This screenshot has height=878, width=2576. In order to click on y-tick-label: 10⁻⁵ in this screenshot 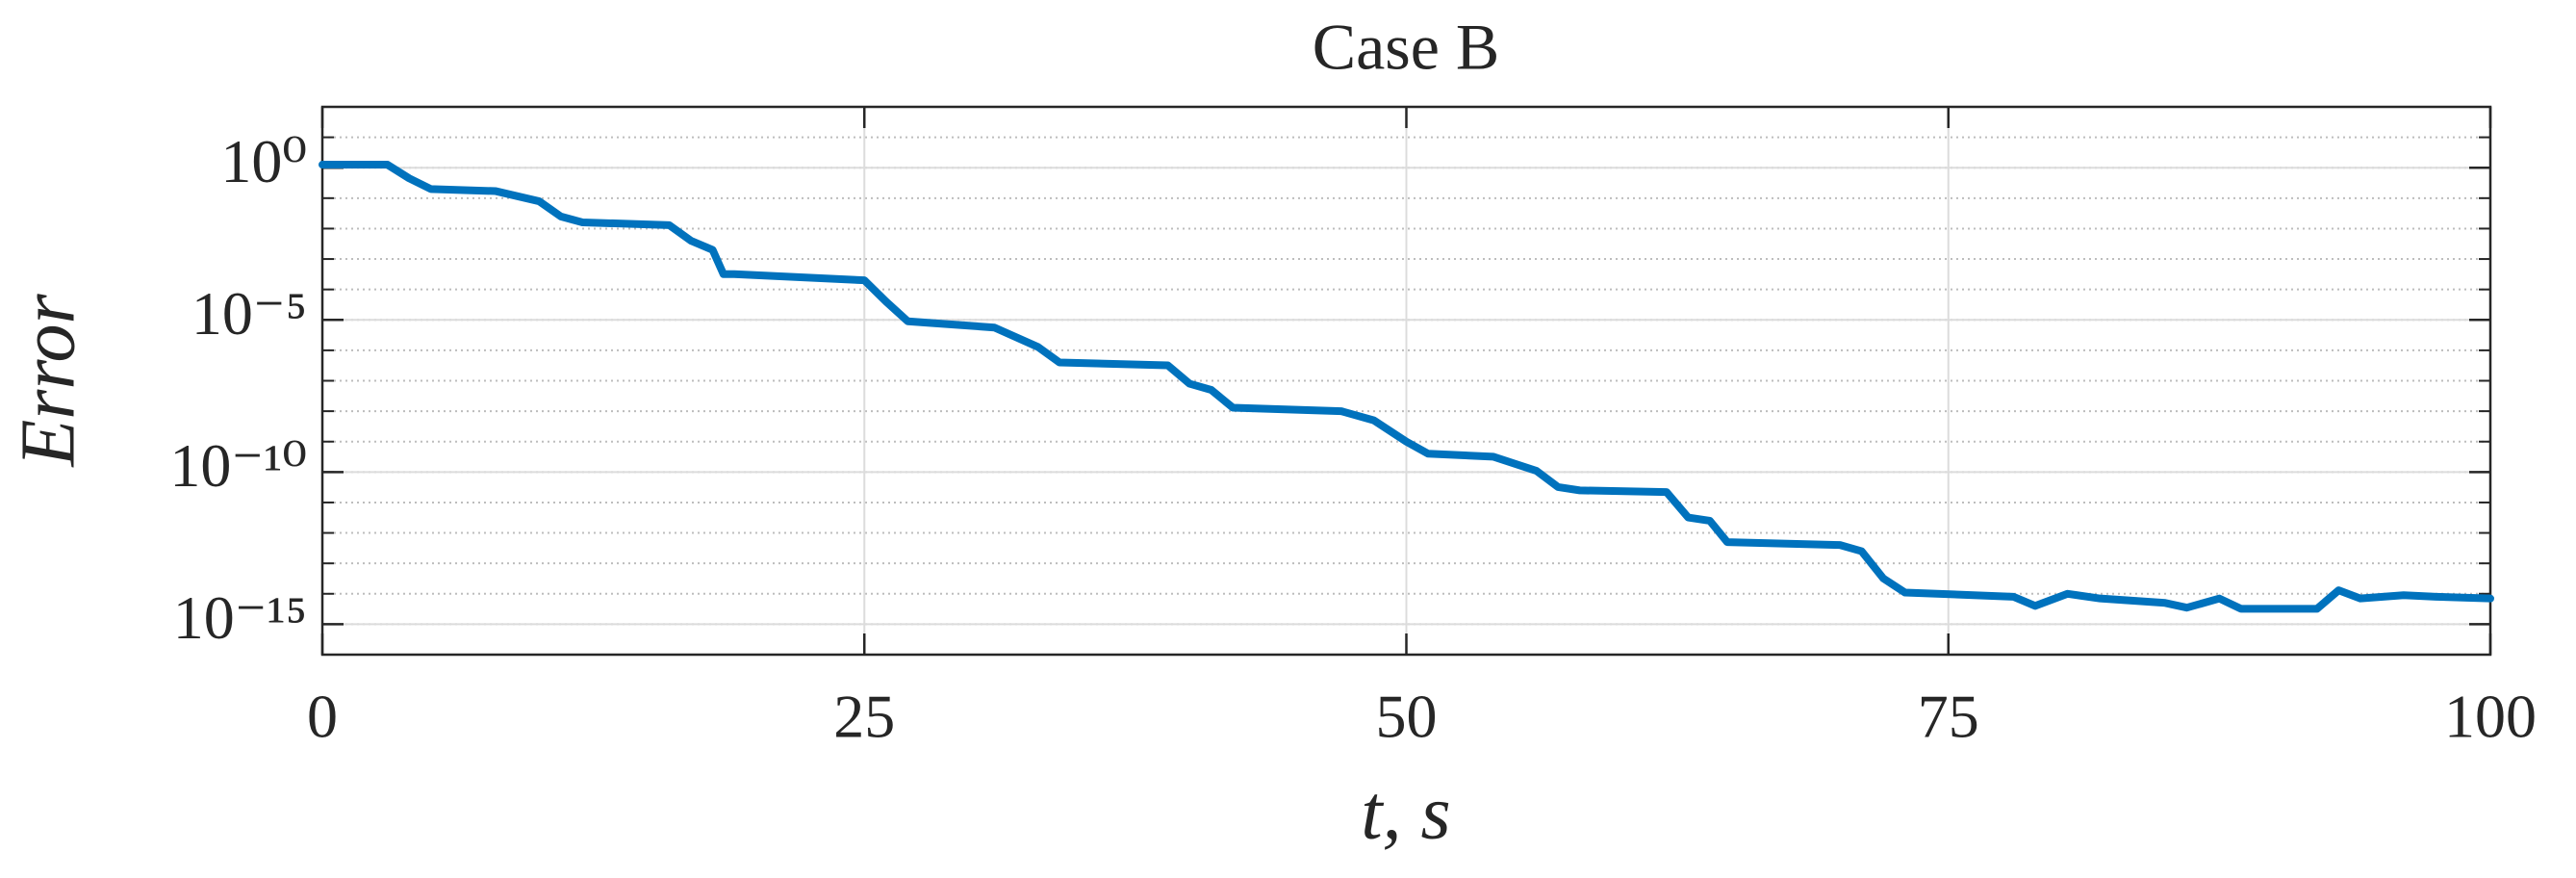, I will do `click(249, 314)`.